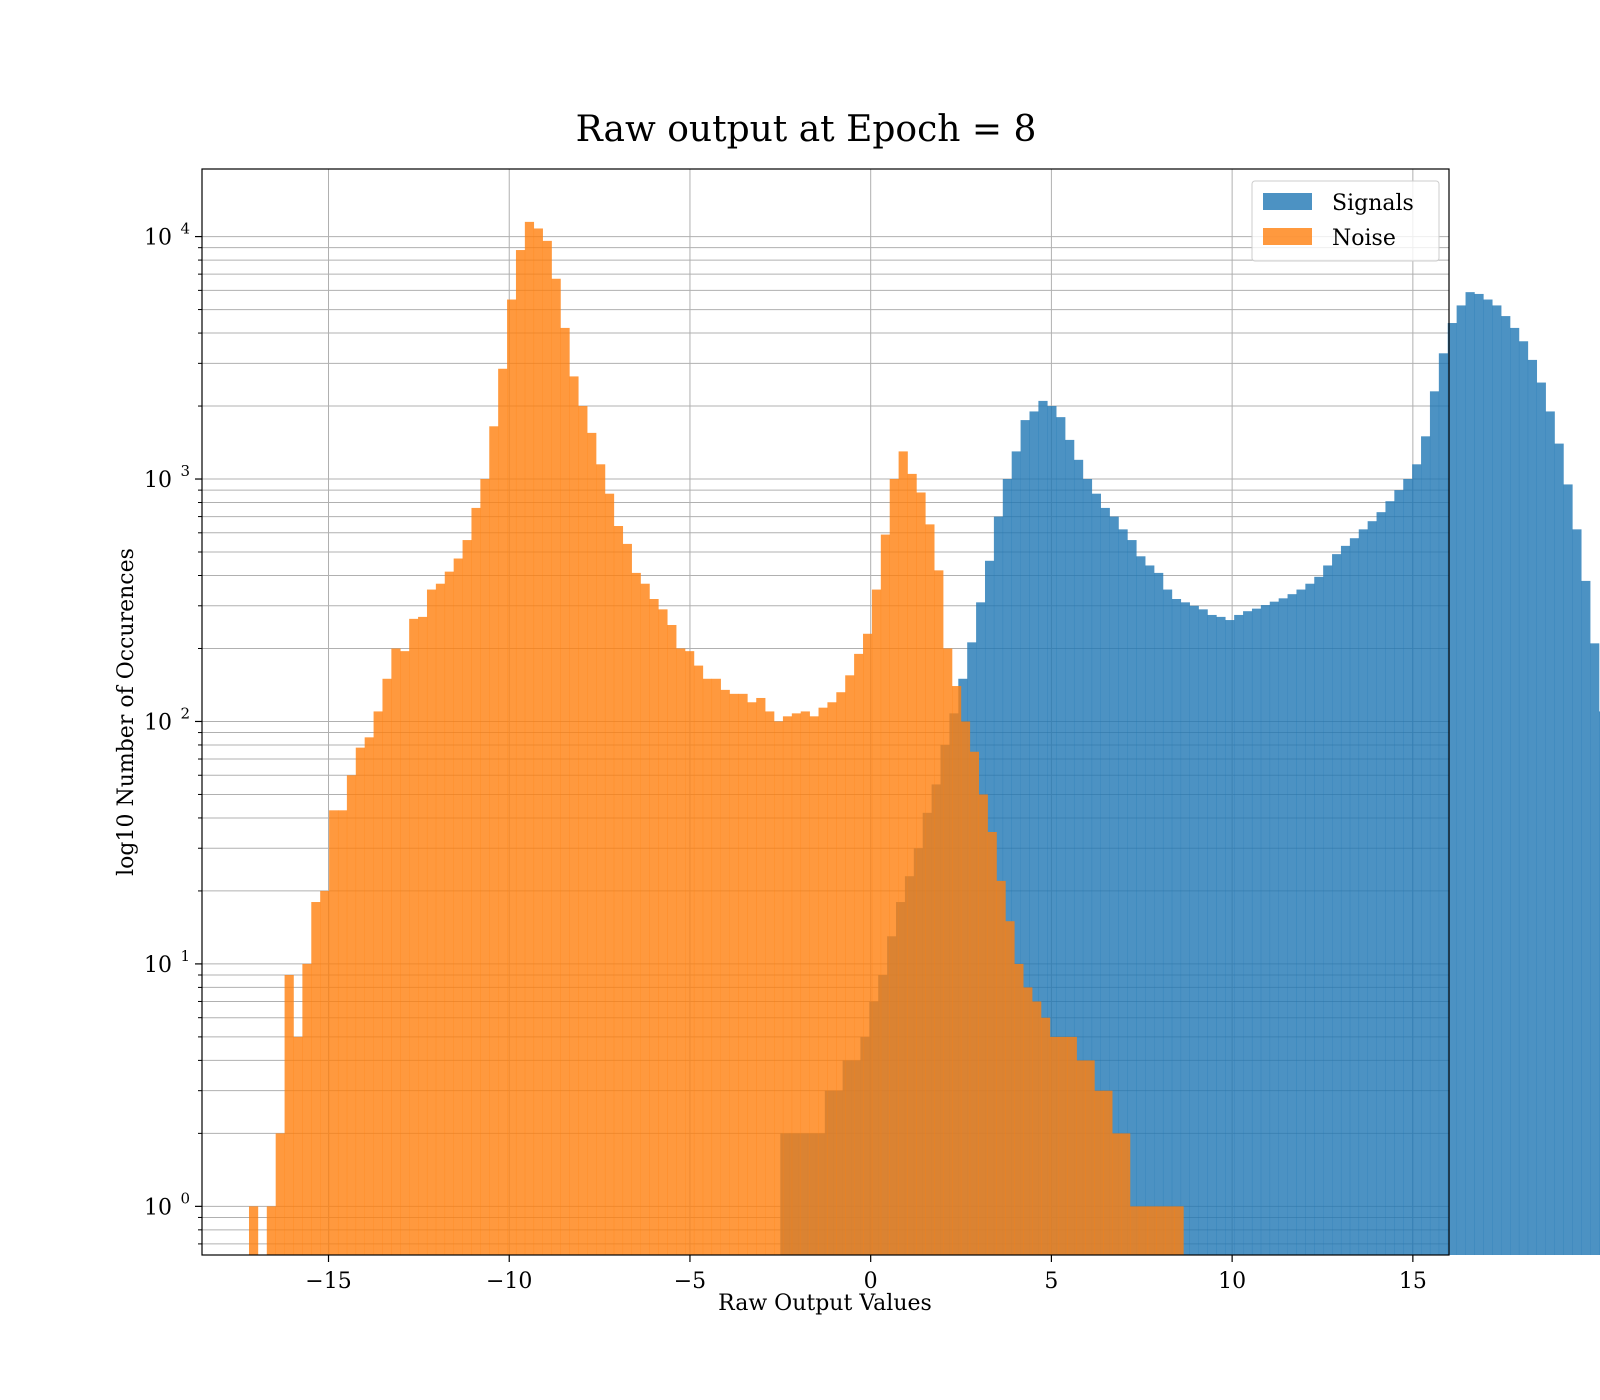 The width and height of the screenshot is (1600, 1400). I want to click on x-tick-label: −5, so click(690, 1281).